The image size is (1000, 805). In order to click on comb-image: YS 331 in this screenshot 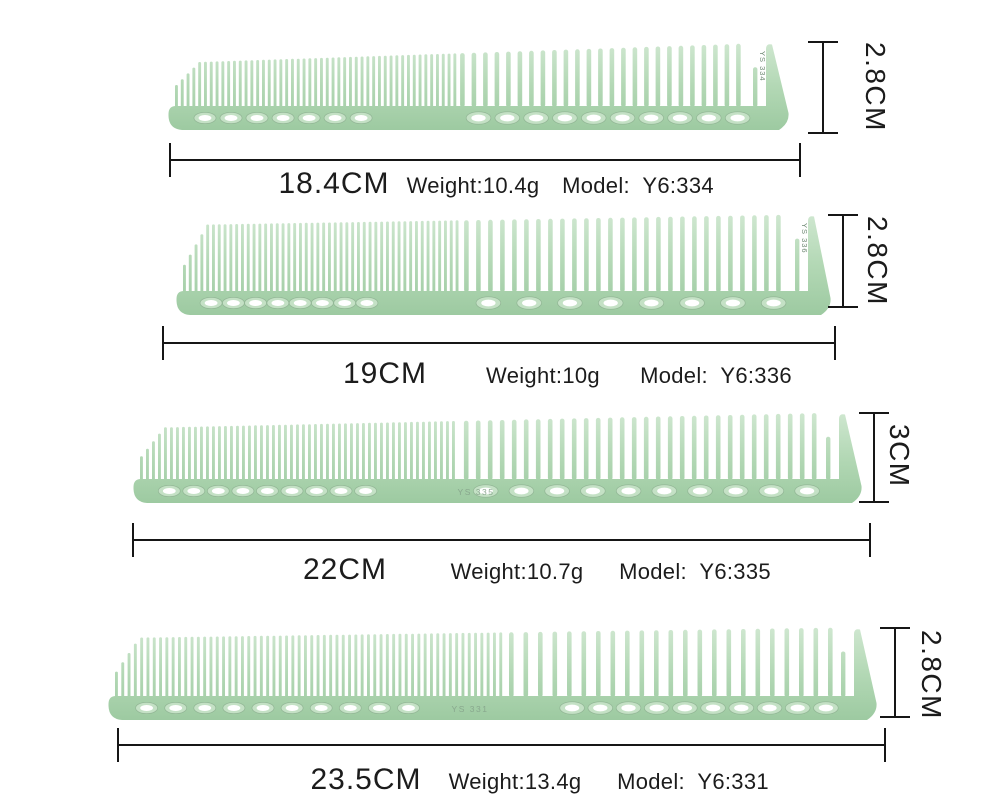, I will do `click(492, 673)`.